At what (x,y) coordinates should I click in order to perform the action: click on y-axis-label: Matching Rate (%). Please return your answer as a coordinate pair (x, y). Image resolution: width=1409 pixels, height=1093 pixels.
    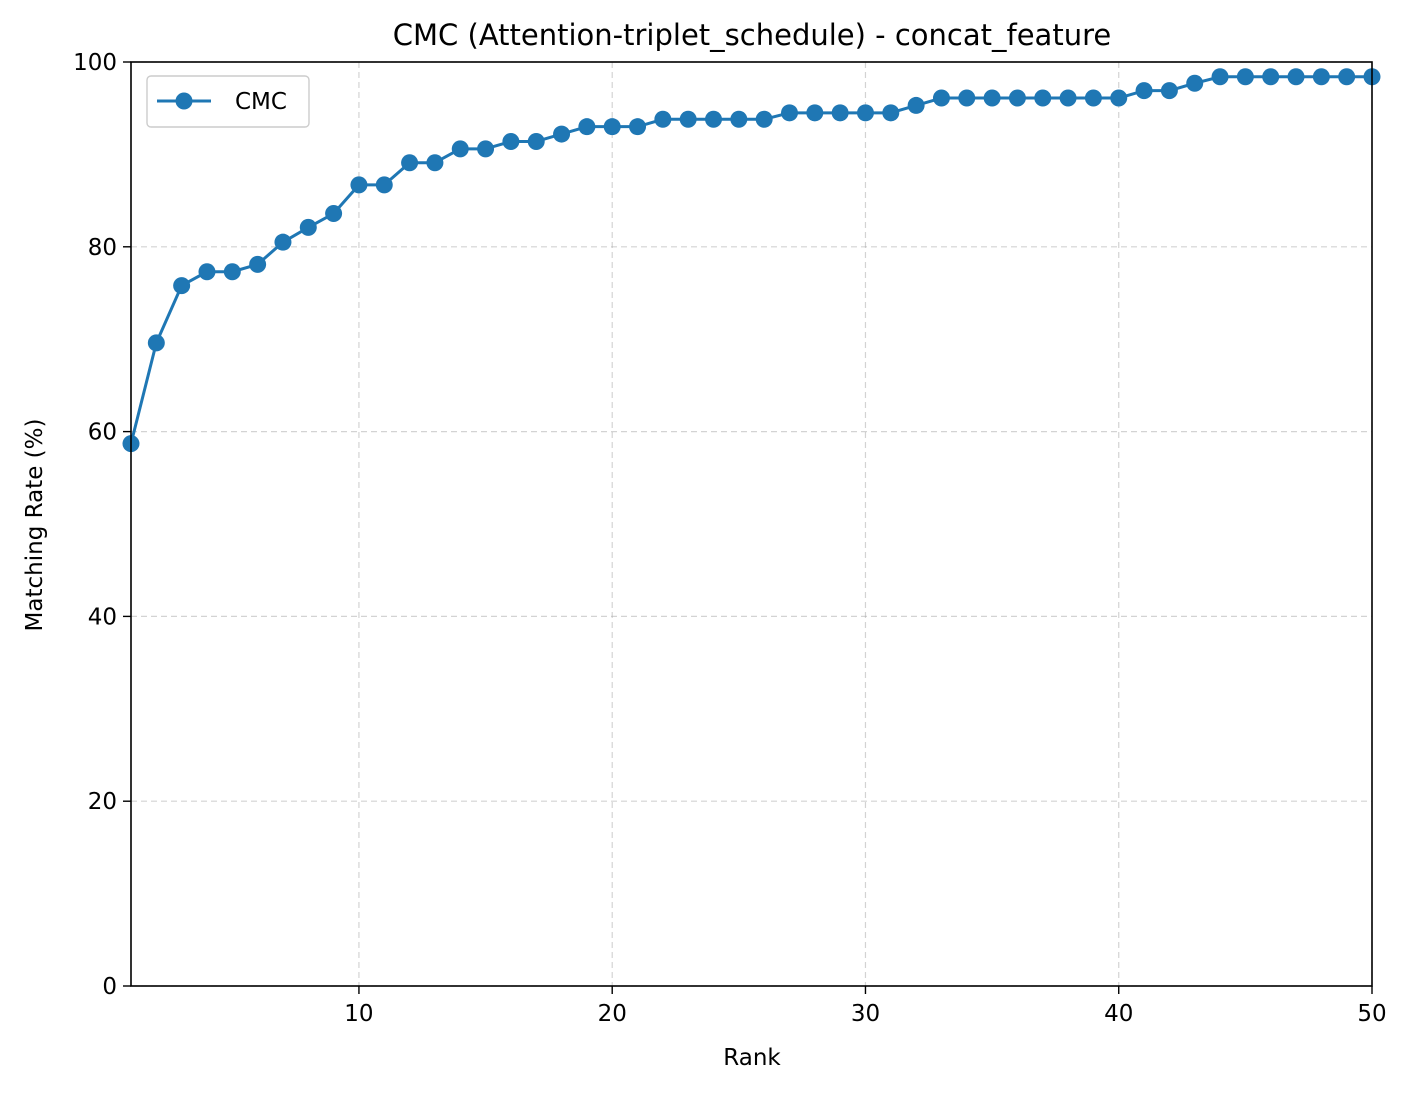
    Looking at the image, I should click on (35, 525).